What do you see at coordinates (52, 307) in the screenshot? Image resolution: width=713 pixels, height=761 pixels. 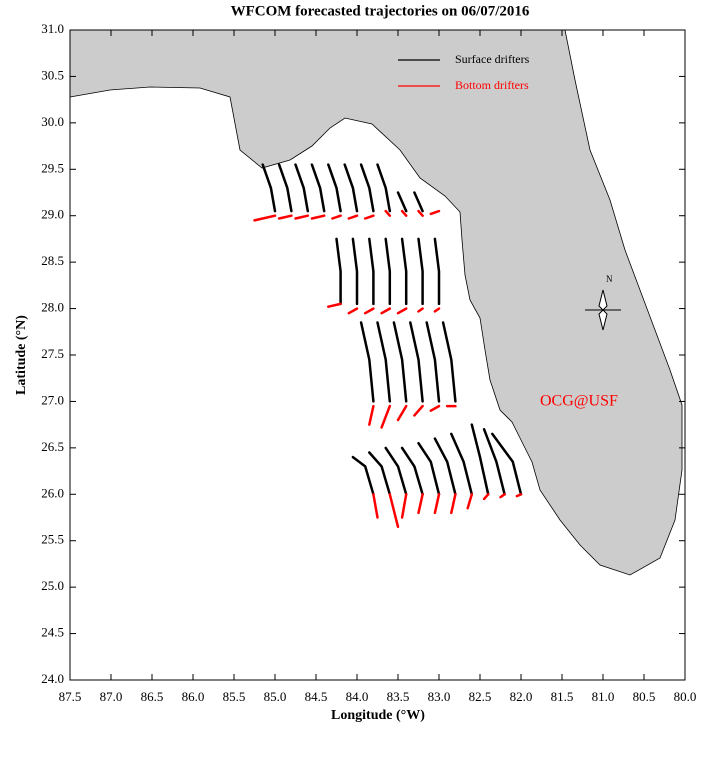 I see `y-tick-label: 28.0` at bounding box center [52, 307].